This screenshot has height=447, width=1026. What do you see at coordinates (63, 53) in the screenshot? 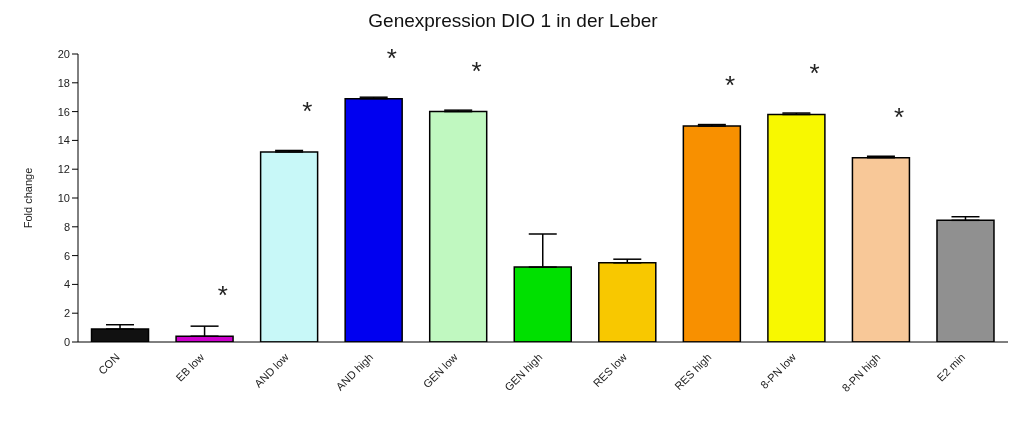
I see `y-tick-label: 20` at bounding box center [63, 53].